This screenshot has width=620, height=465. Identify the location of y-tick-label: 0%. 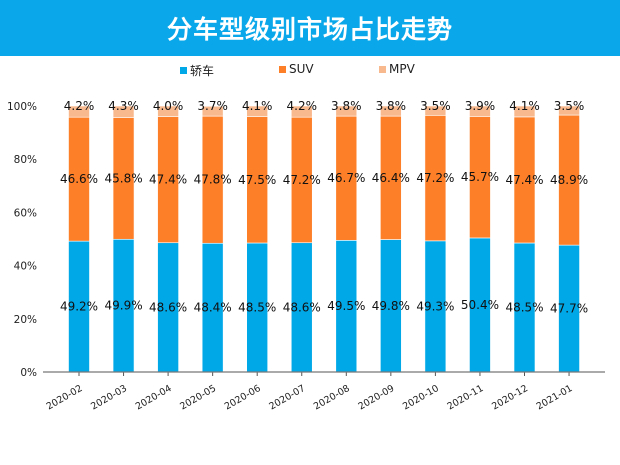
(28, 373).